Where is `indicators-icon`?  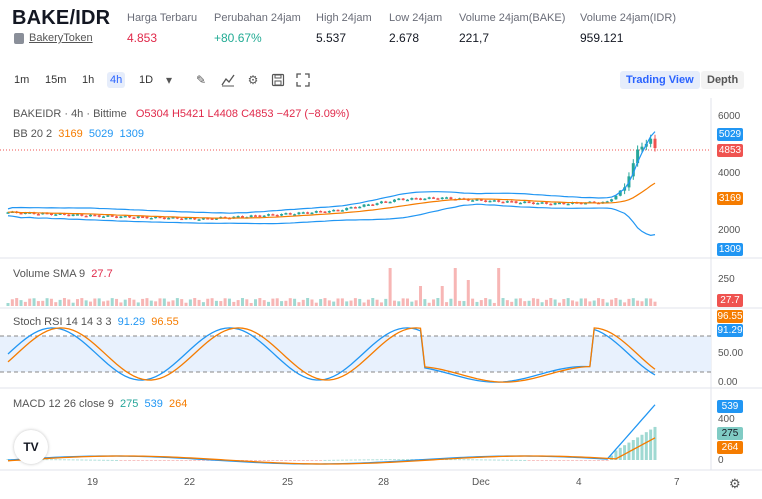 indicators-icon is located at coordinates (228, 80).